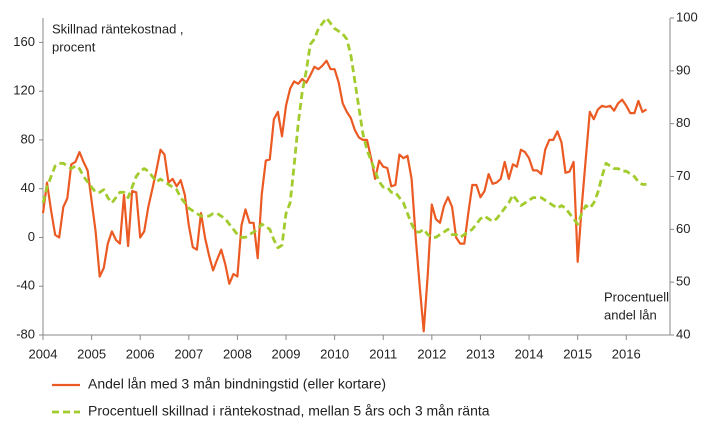 The width and height of the screenshot is (727, 435). What do you see at coordinates (28, 187) in the screenshot?
I see `y-tick-label: 40` at bounding box center [28, 187].